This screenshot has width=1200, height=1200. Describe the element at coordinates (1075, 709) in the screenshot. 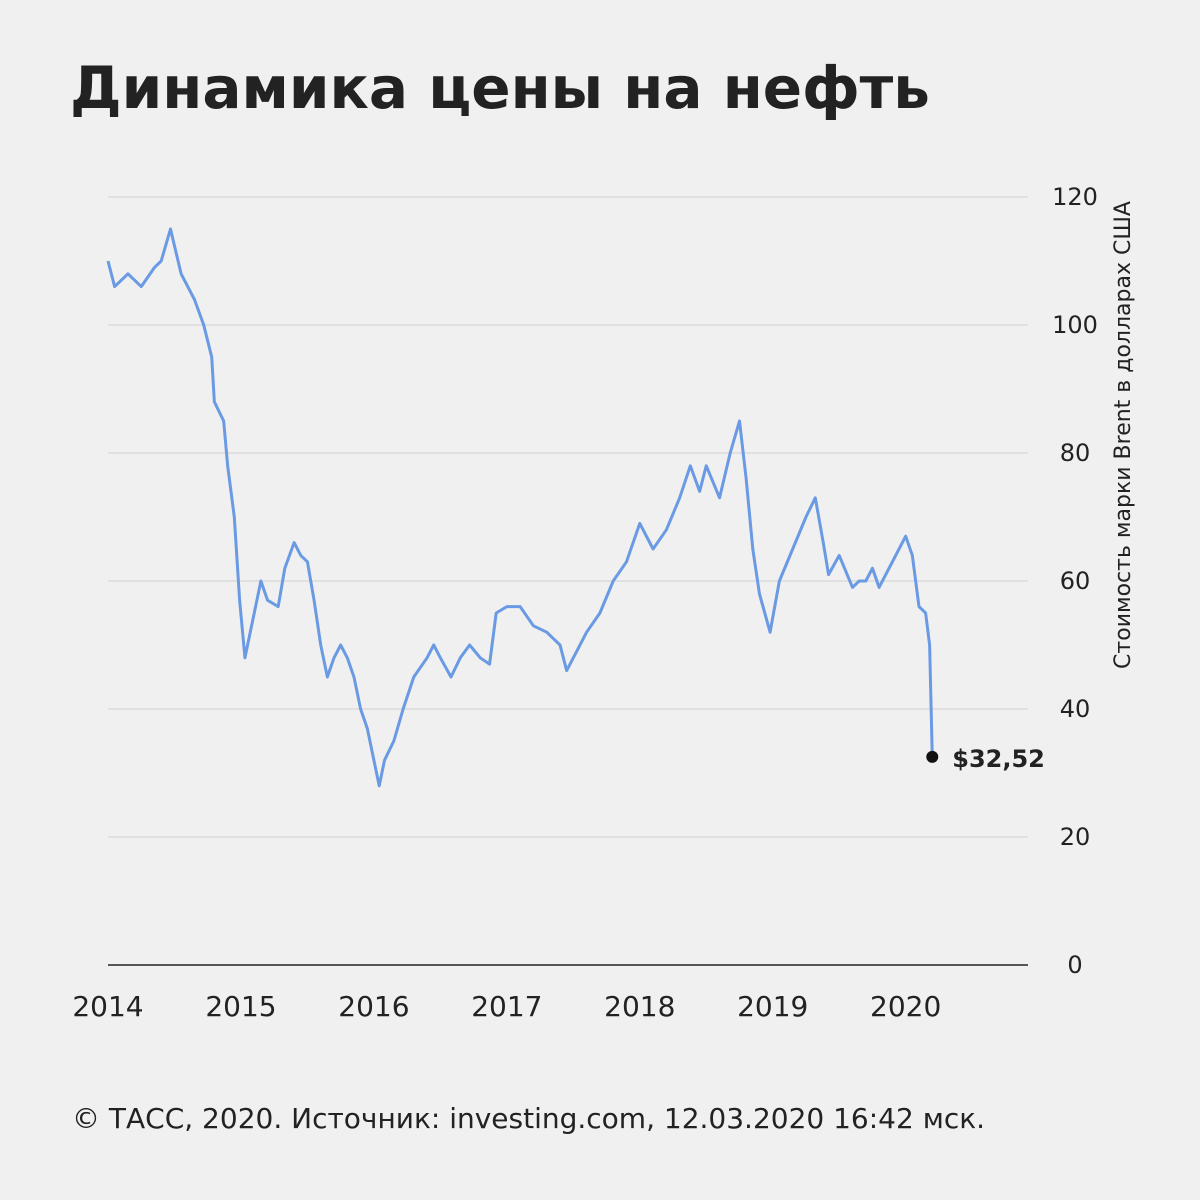

I see `y-tick-label: 40` at that location.